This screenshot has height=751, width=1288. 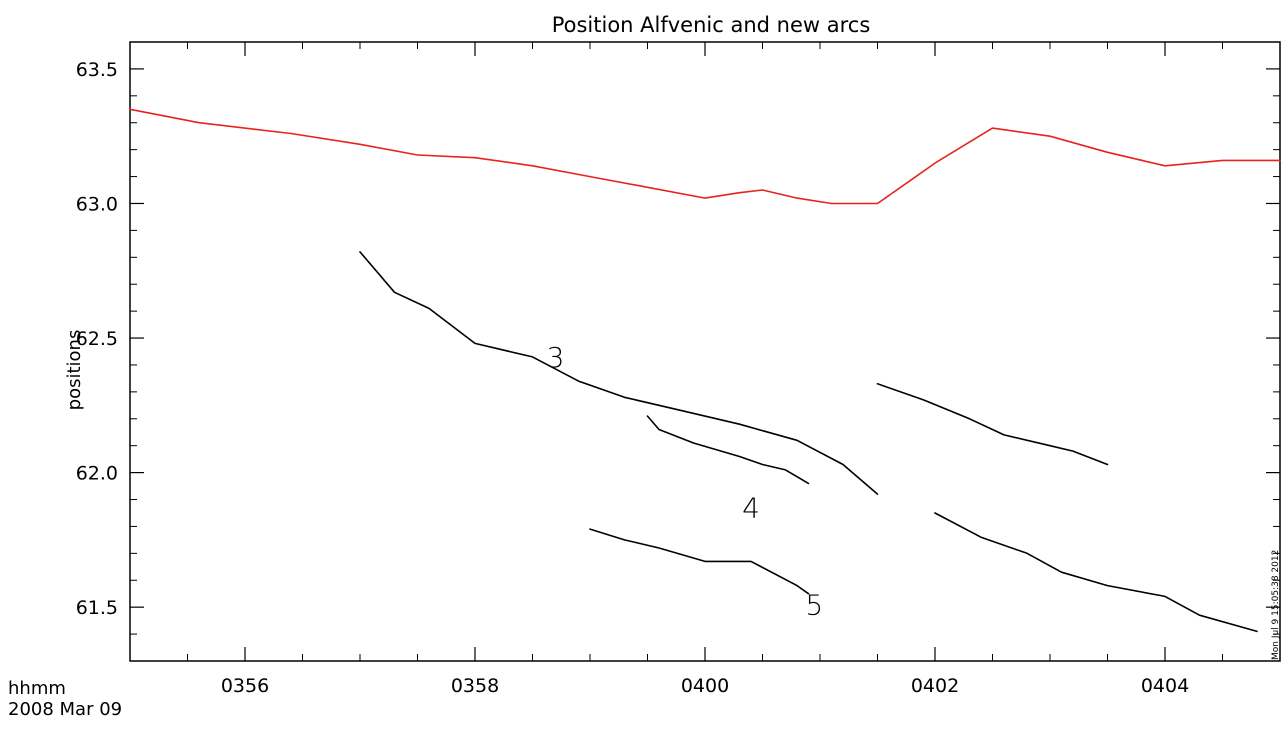 I want to click on y-tick-label: 61.5, so click(x=97, y=608).